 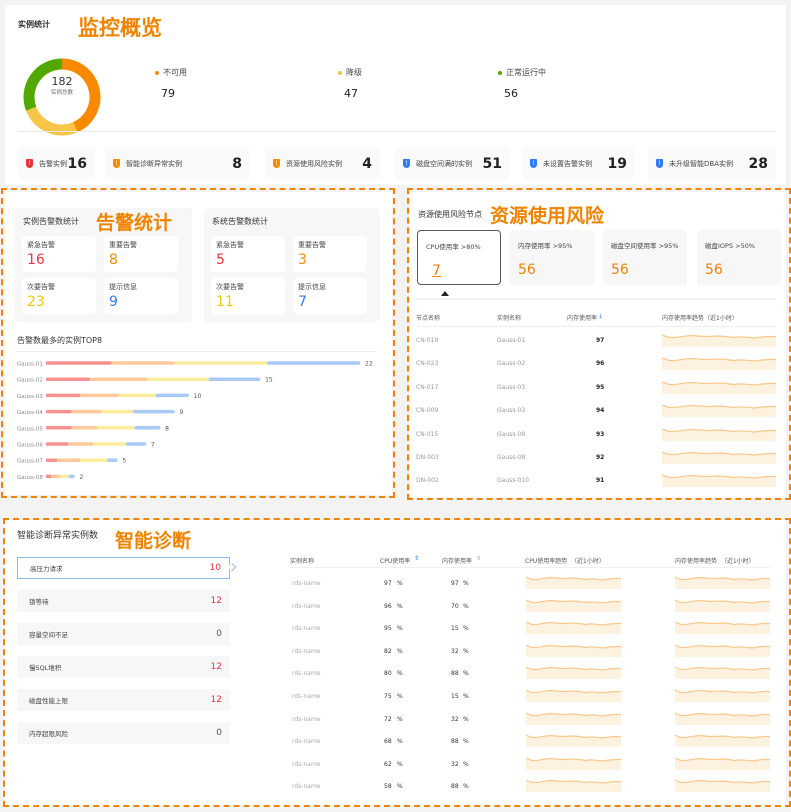 I want to click on tile-label: 提示信息, so click(x=312, y=287).